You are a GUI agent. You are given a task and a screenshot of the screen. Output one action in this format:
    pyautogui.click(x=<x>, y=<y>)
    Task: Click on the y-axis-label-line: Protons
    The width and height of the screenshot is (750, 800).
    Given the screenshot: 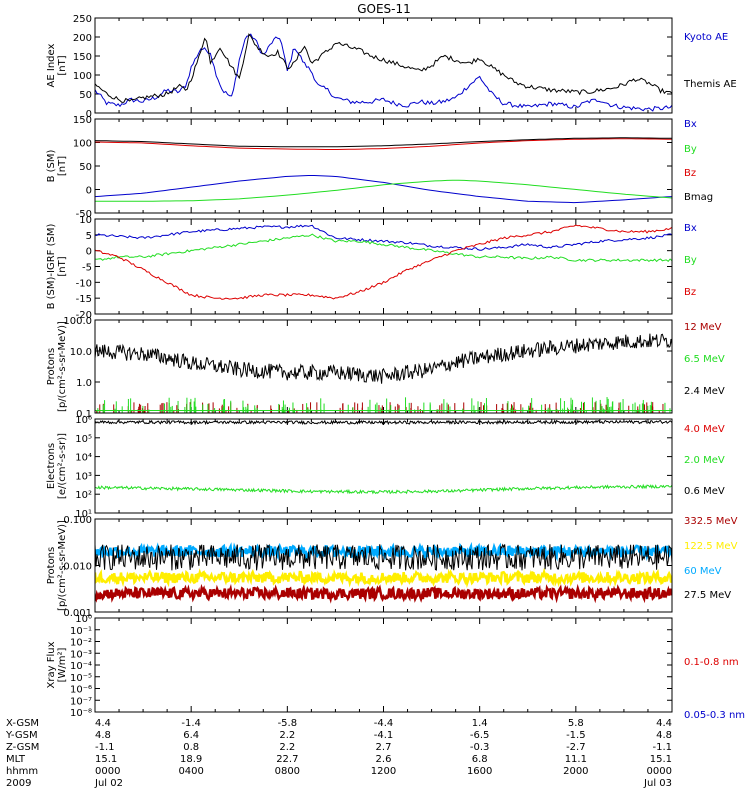 What is the action you would take?
    pyautogui.click(x=51, y=565)
    